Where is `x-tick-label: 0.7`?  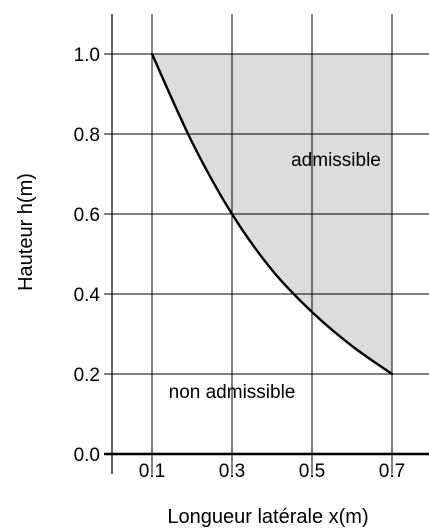 x-tick-label: 0.7 is located at coordinates (392, 471).